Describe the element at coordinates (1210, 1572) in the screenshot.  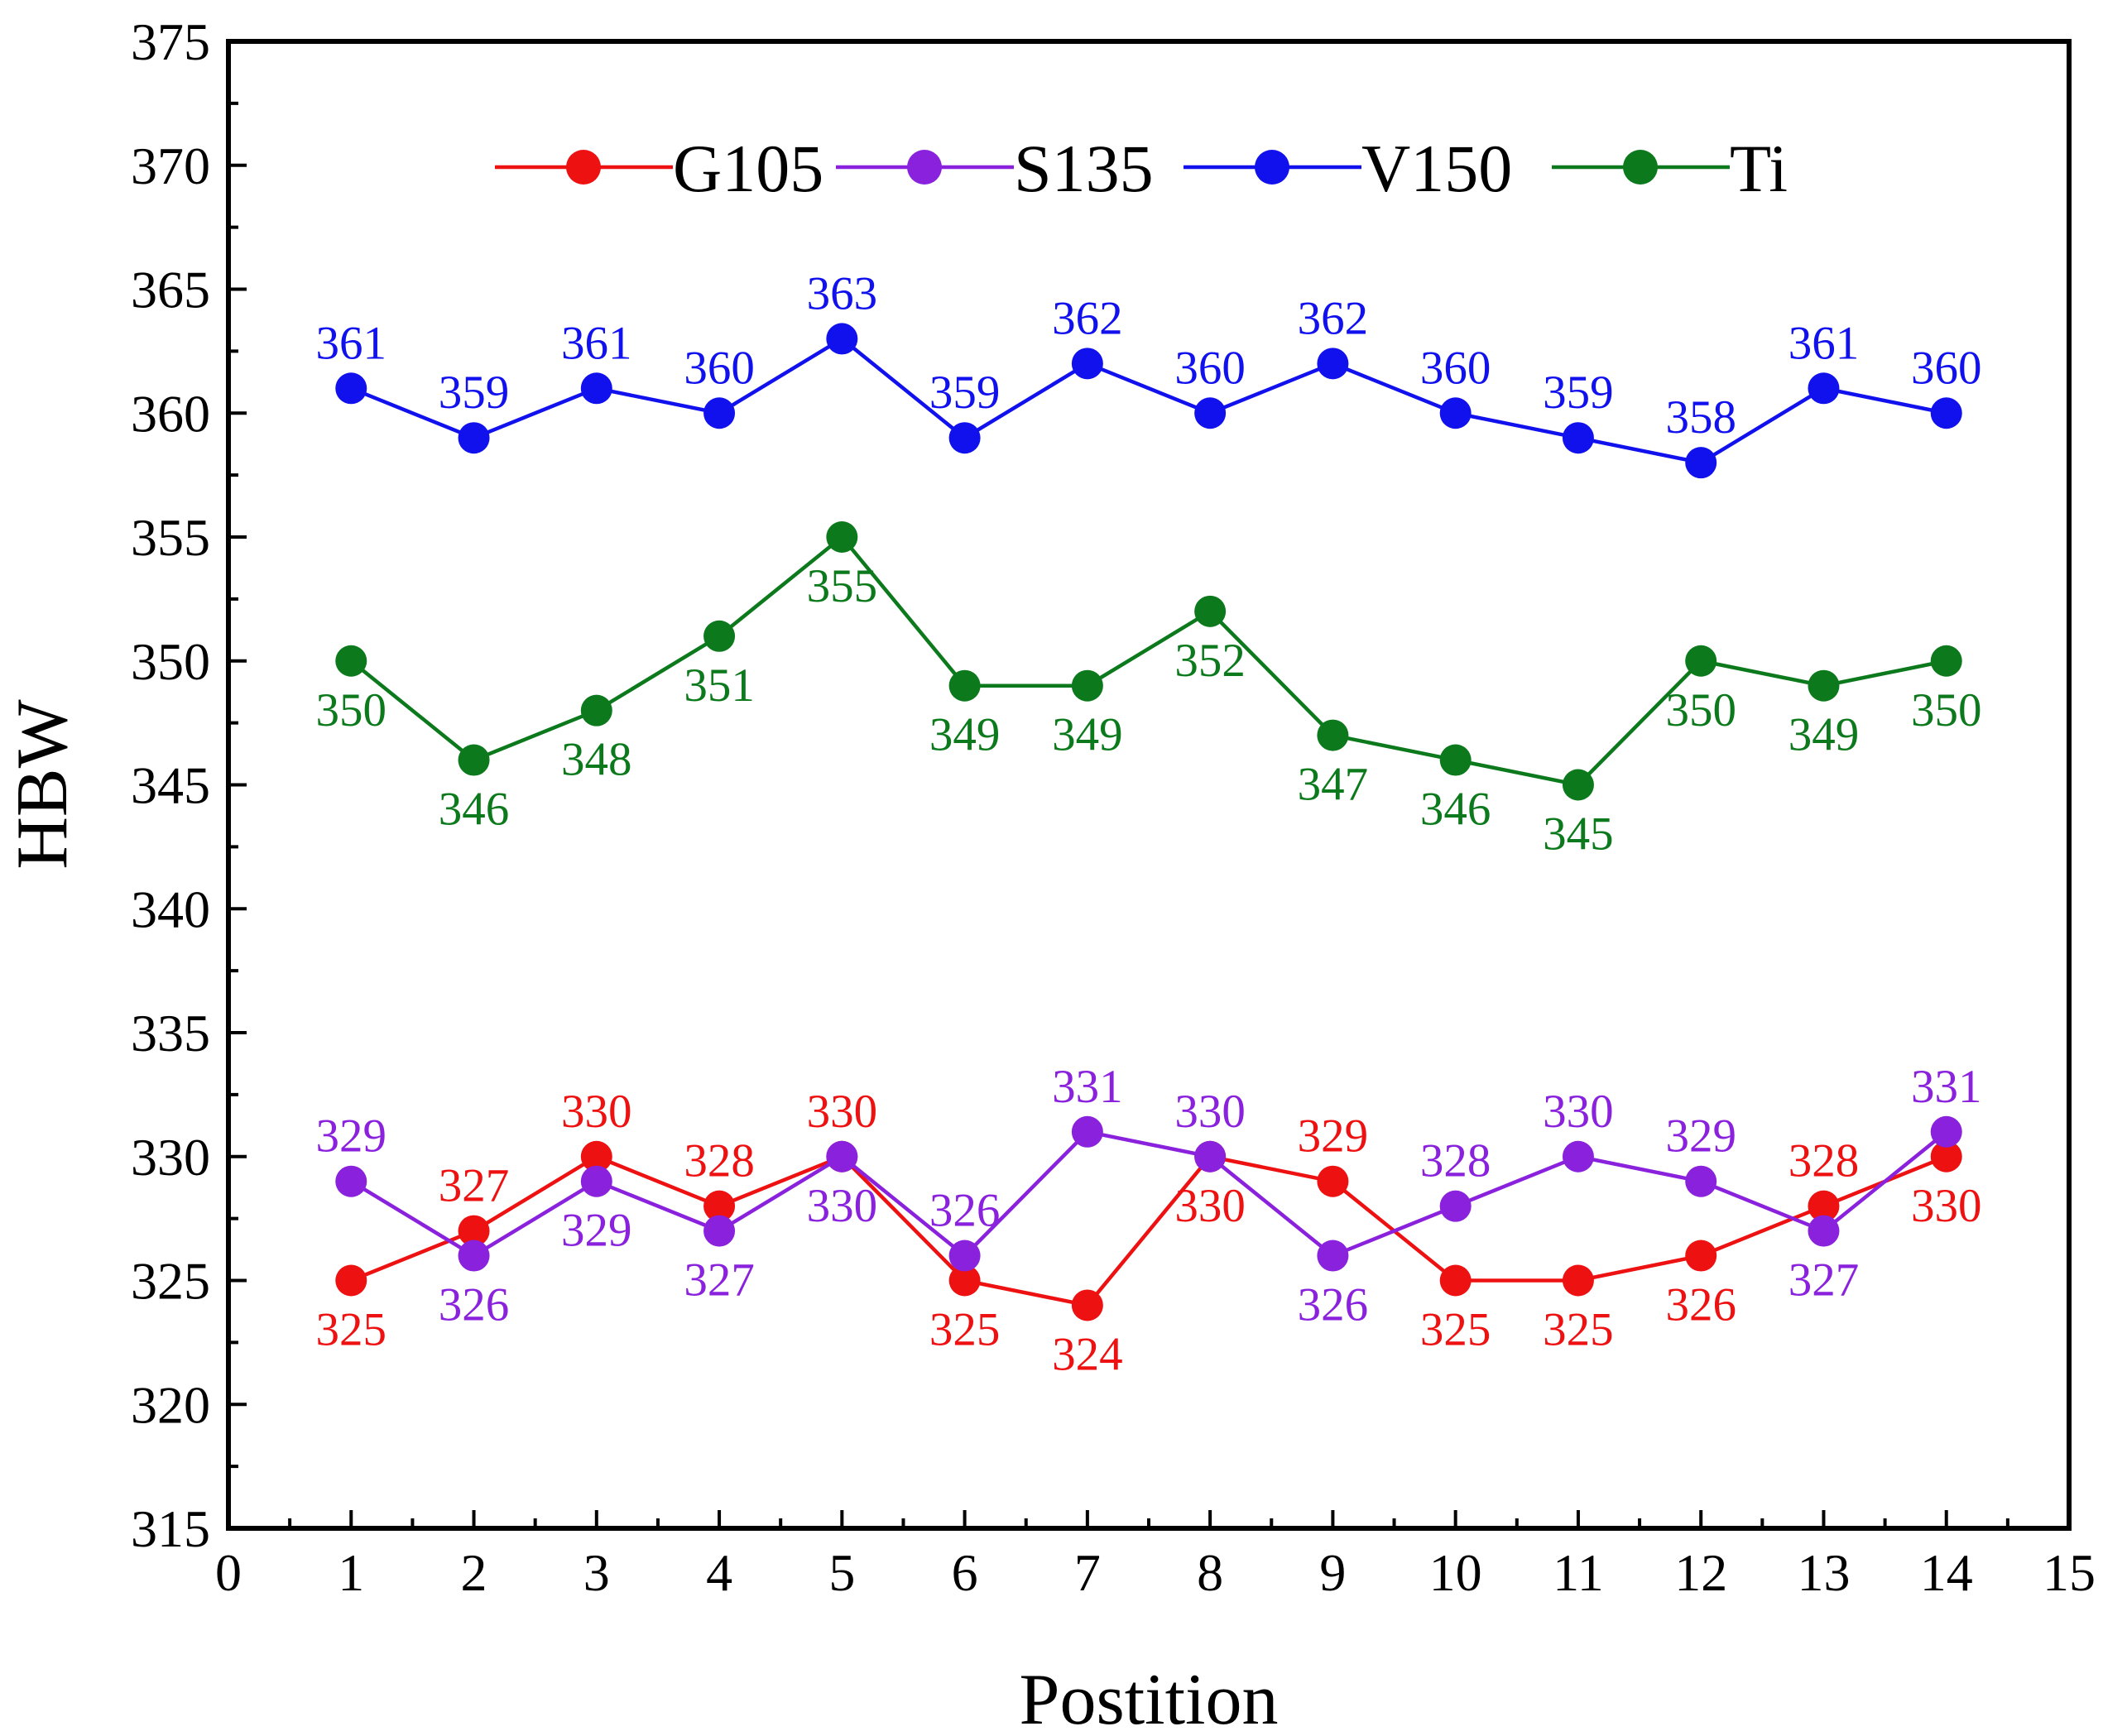
I see `x-tick-label: 8` at that location.